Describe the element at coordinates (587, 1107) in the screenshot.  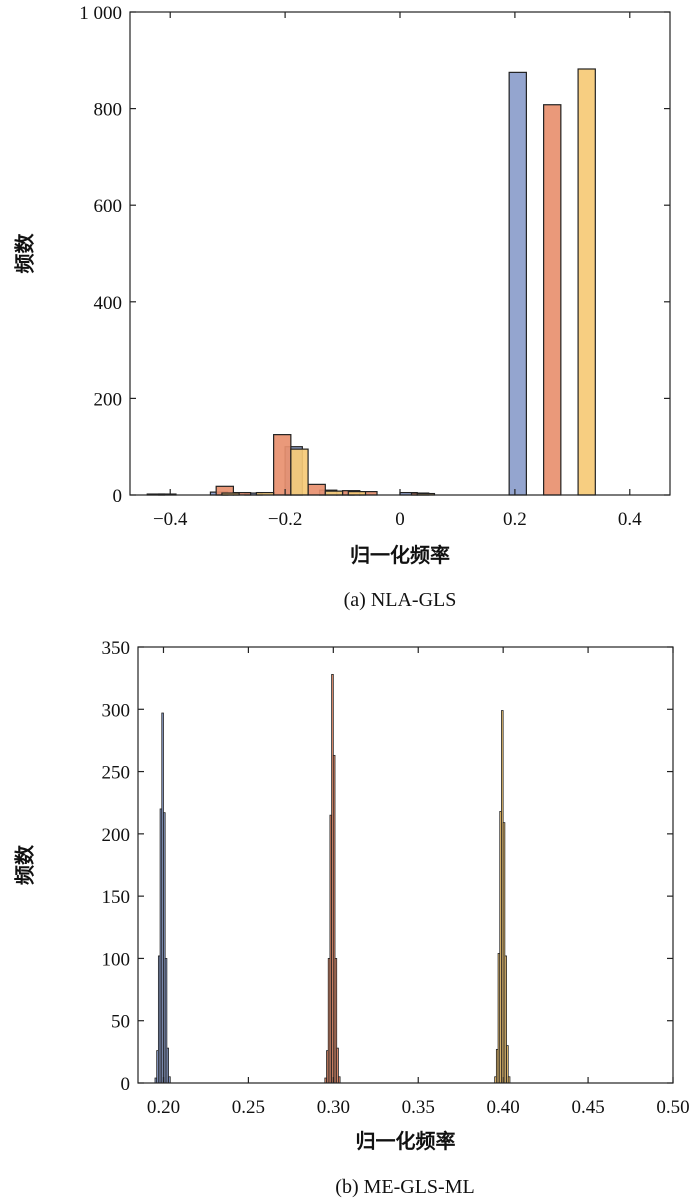
I see `x-tick-label: 0.45` at that location.